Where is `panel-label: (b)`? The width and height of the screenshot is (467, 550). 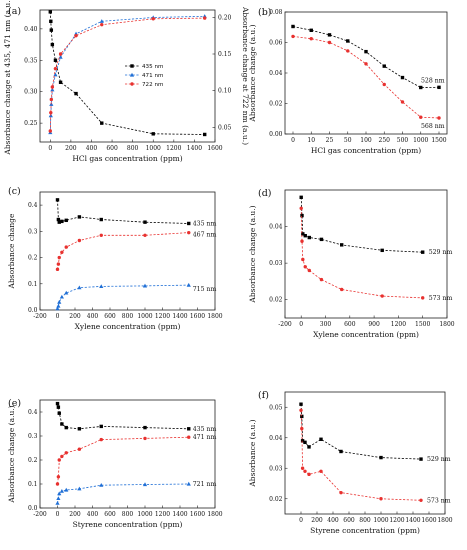 panel-label: (b) is located at coordinates (265, 12).